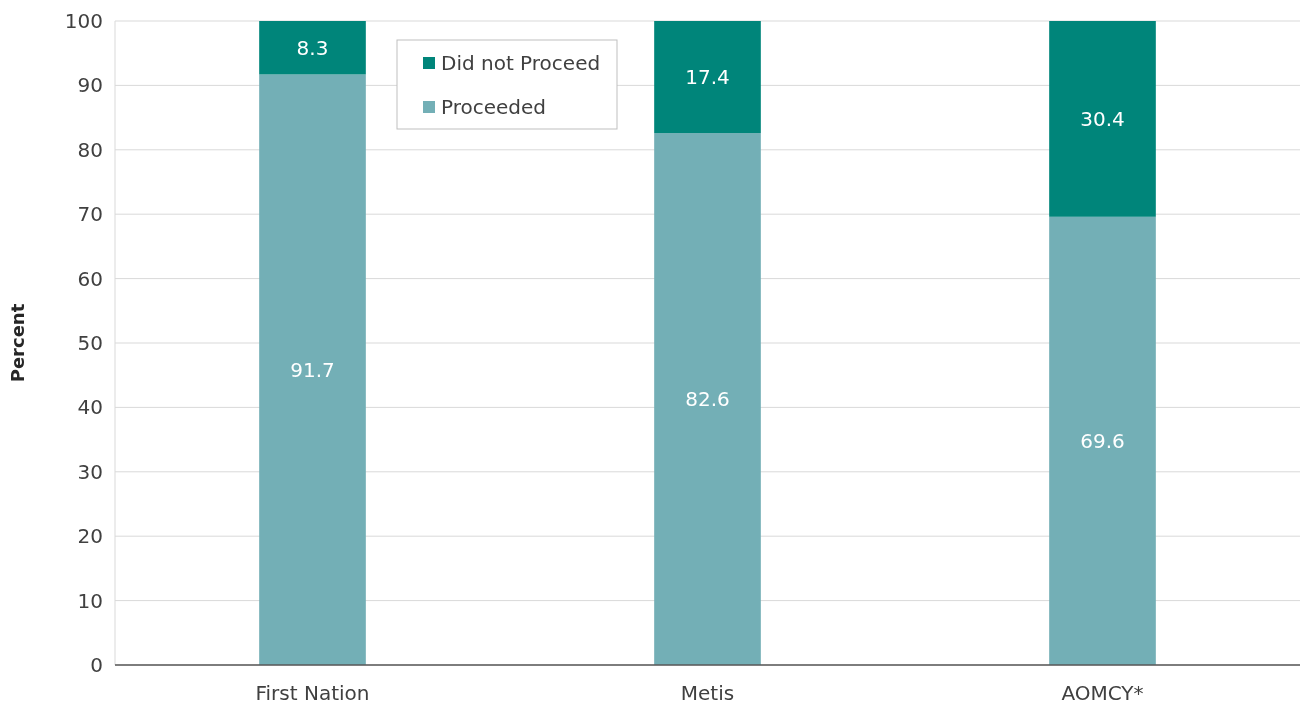 Image resolution: width=1306 pixels, height=713 pixels. Describe the element at coordinates (83, 21) in the screenshot. I see `y-tick-label: 100` at that location.